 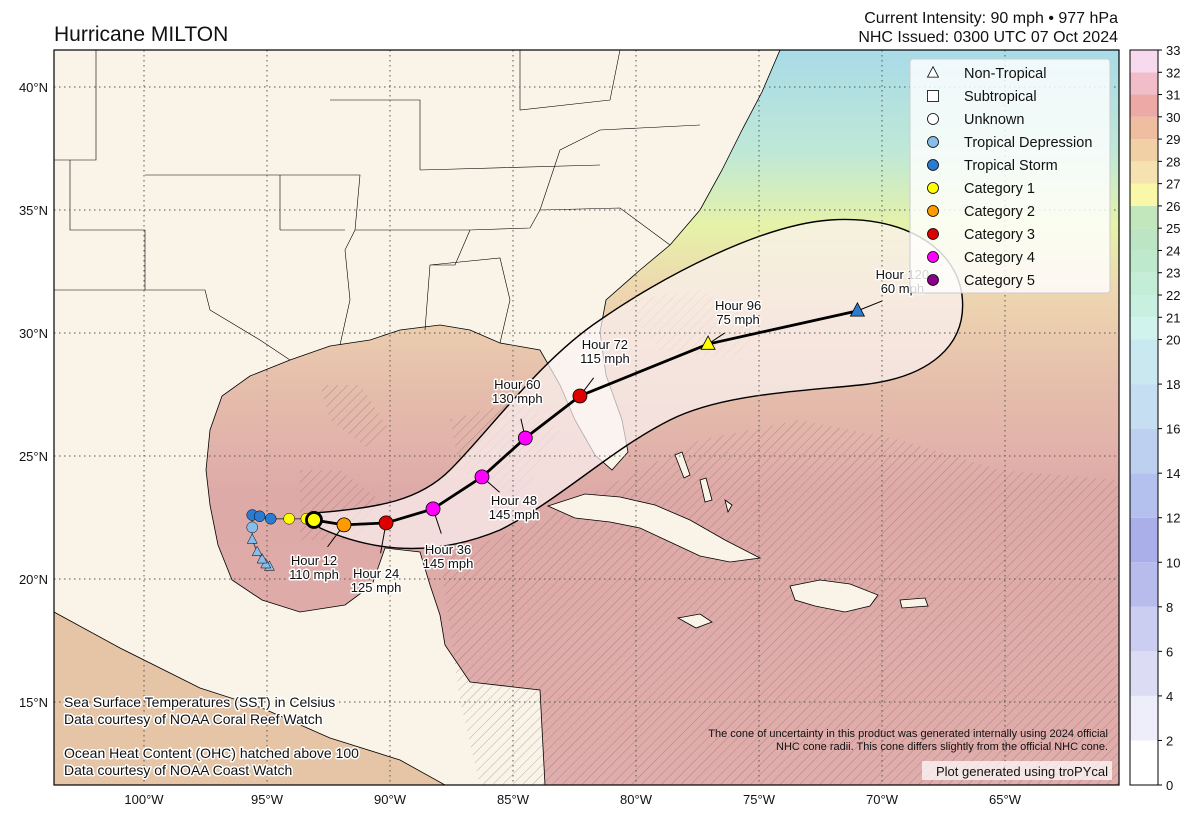 I want to click on colorbar-tick-label: 29, so click(x=1173, y=139).